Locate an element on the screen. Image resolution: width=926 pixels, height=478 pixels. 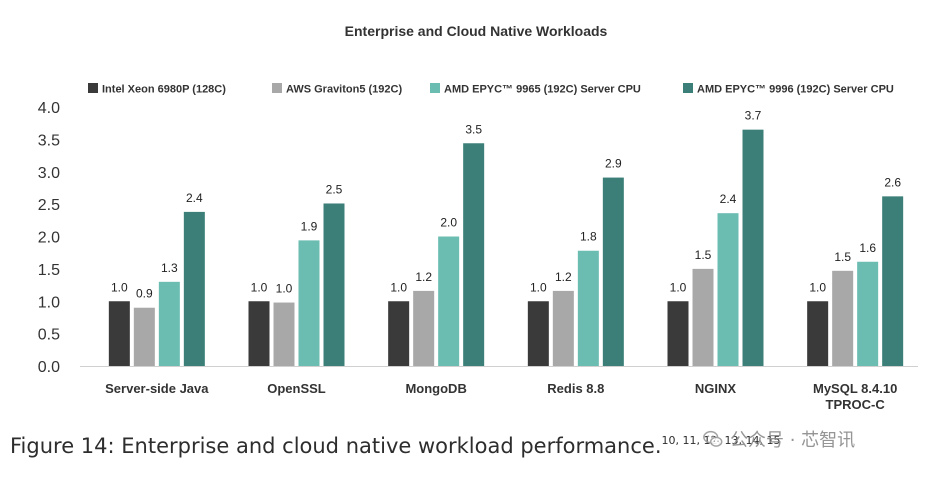
y-tick-label: 1.0 is located at coordinates (49, 302).